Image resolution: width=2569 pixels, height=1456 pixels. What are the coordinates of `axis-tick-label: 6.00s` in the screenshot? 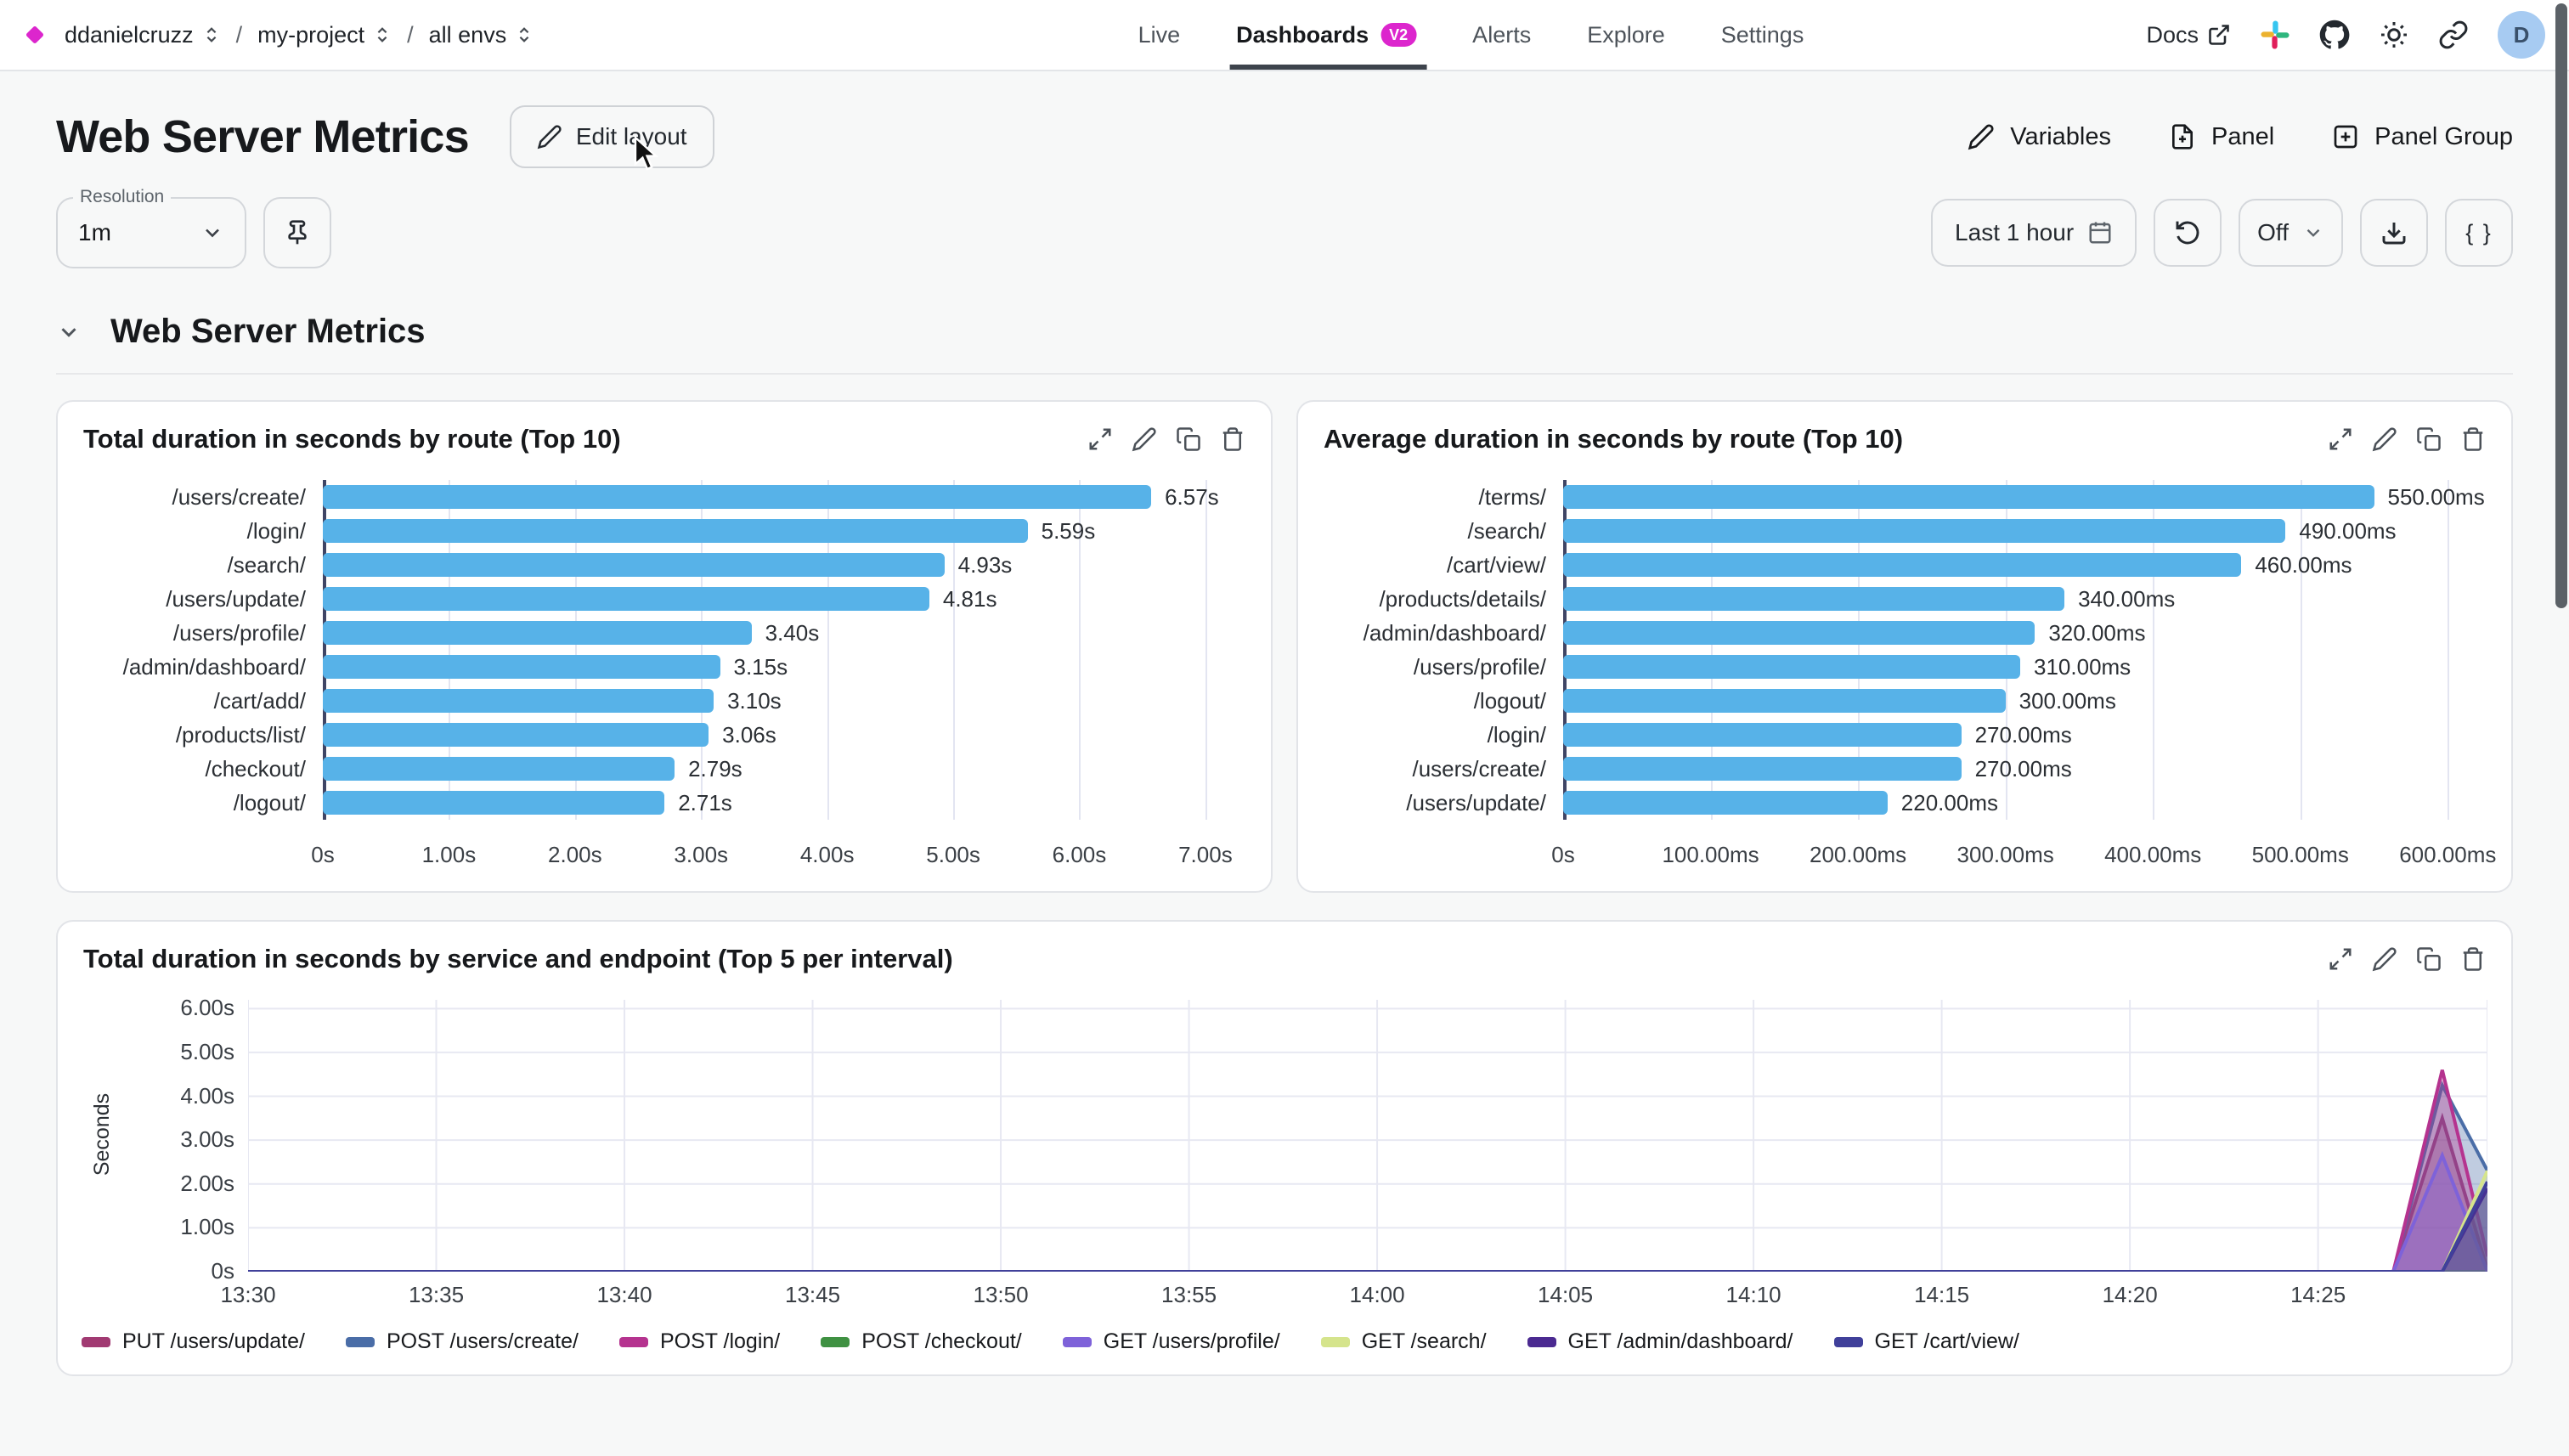 It's located at (207, 1008).